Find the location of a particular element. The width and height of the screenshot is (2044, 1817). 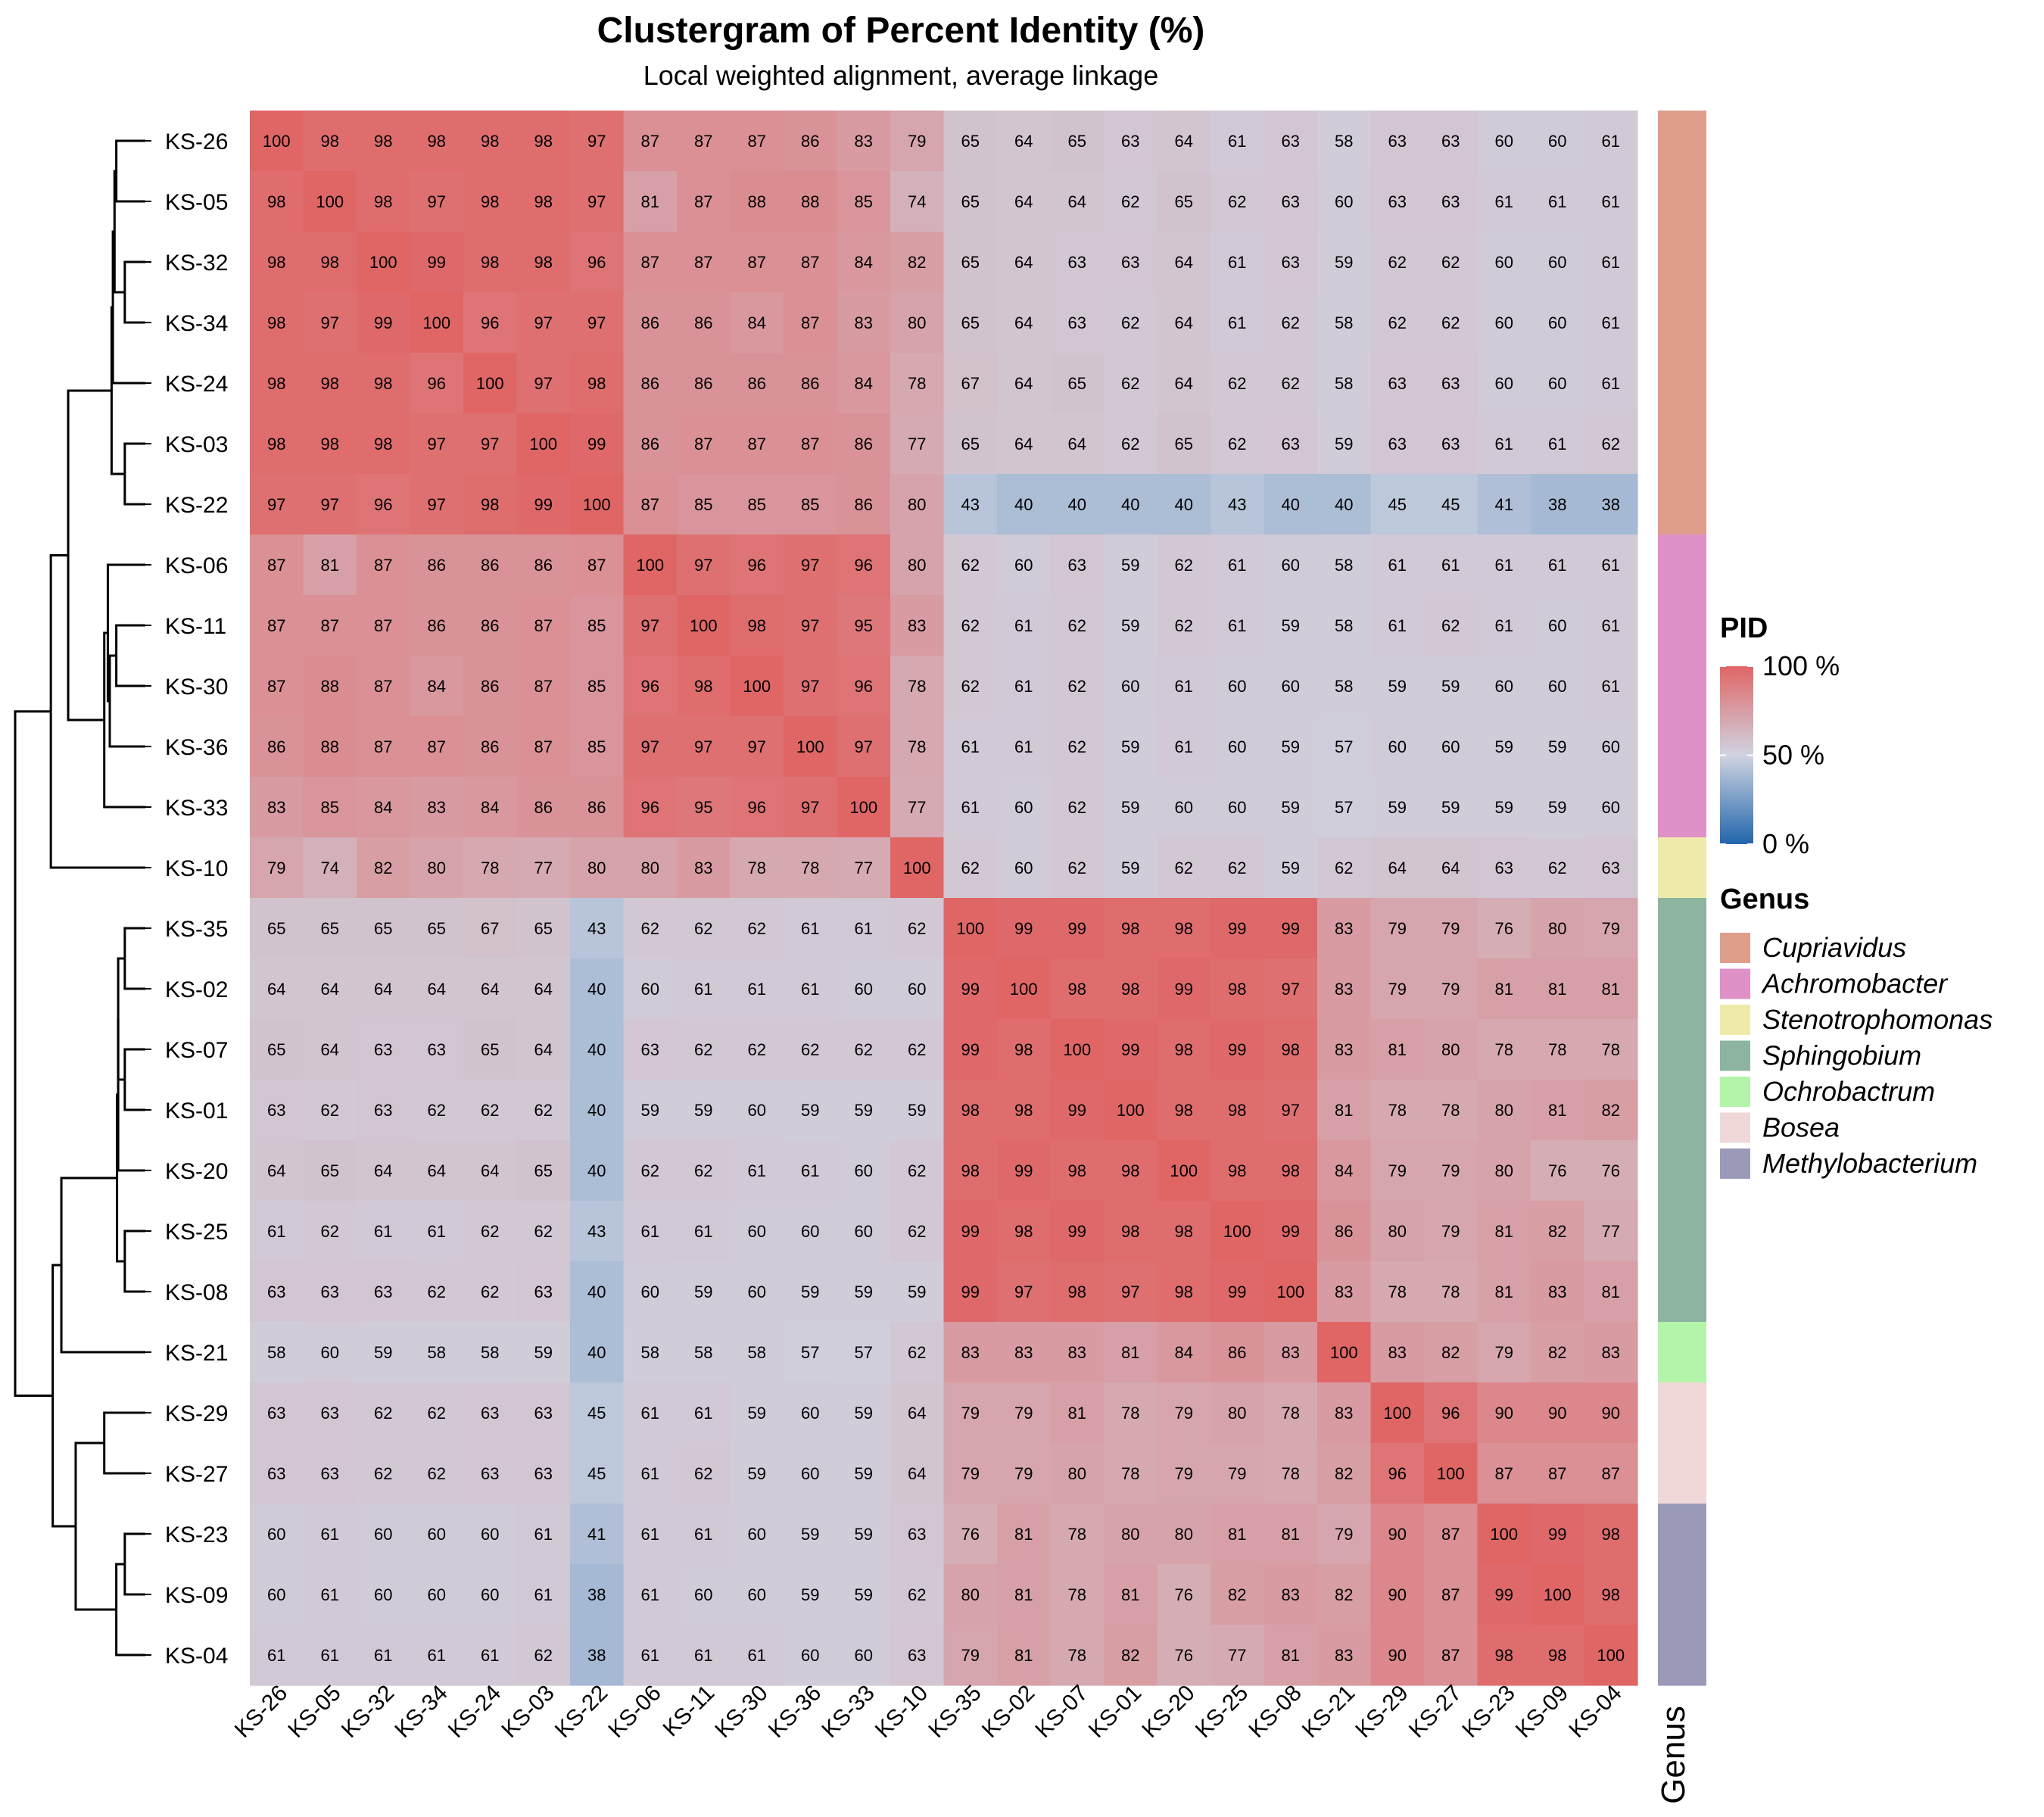

column-label: KS-35 is located at coordinates (955, 1712).